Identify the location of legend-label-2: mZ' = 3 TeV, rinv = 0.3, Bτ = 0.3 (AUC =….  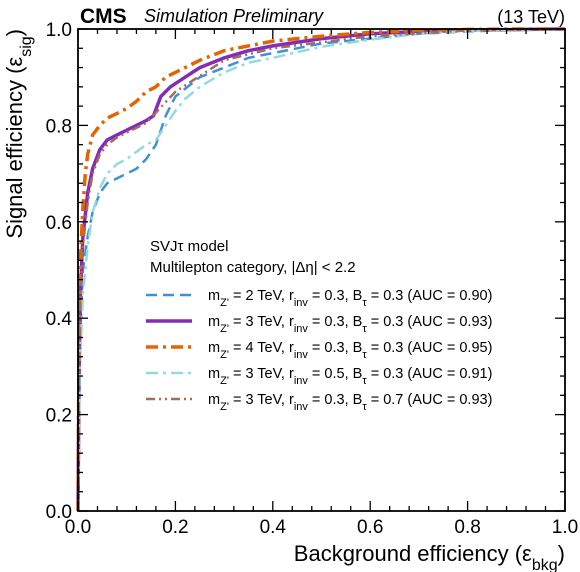
(350, 324).